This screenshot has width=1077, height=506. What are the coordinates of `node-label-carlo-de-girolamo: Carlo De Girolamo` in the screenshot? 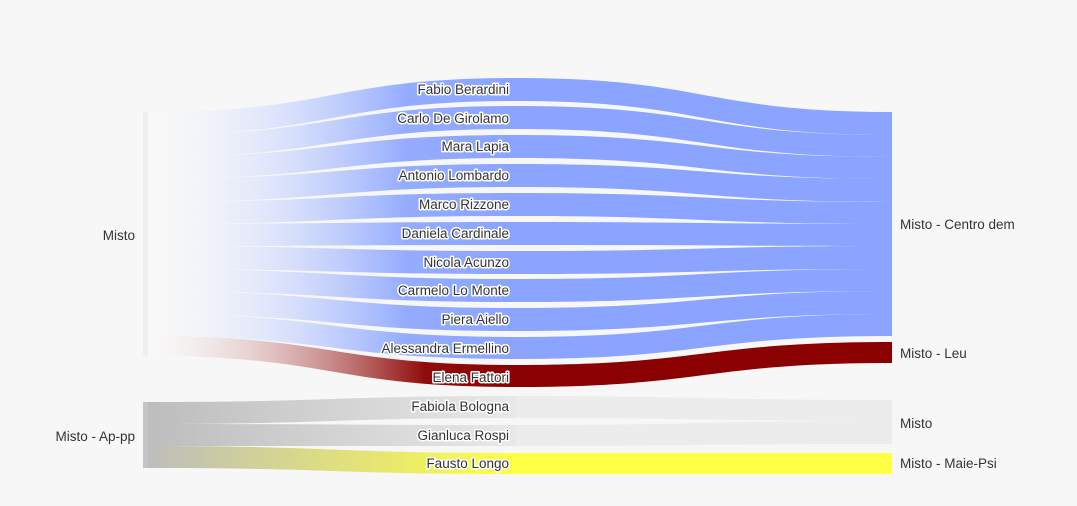 It's located at (453, 119).